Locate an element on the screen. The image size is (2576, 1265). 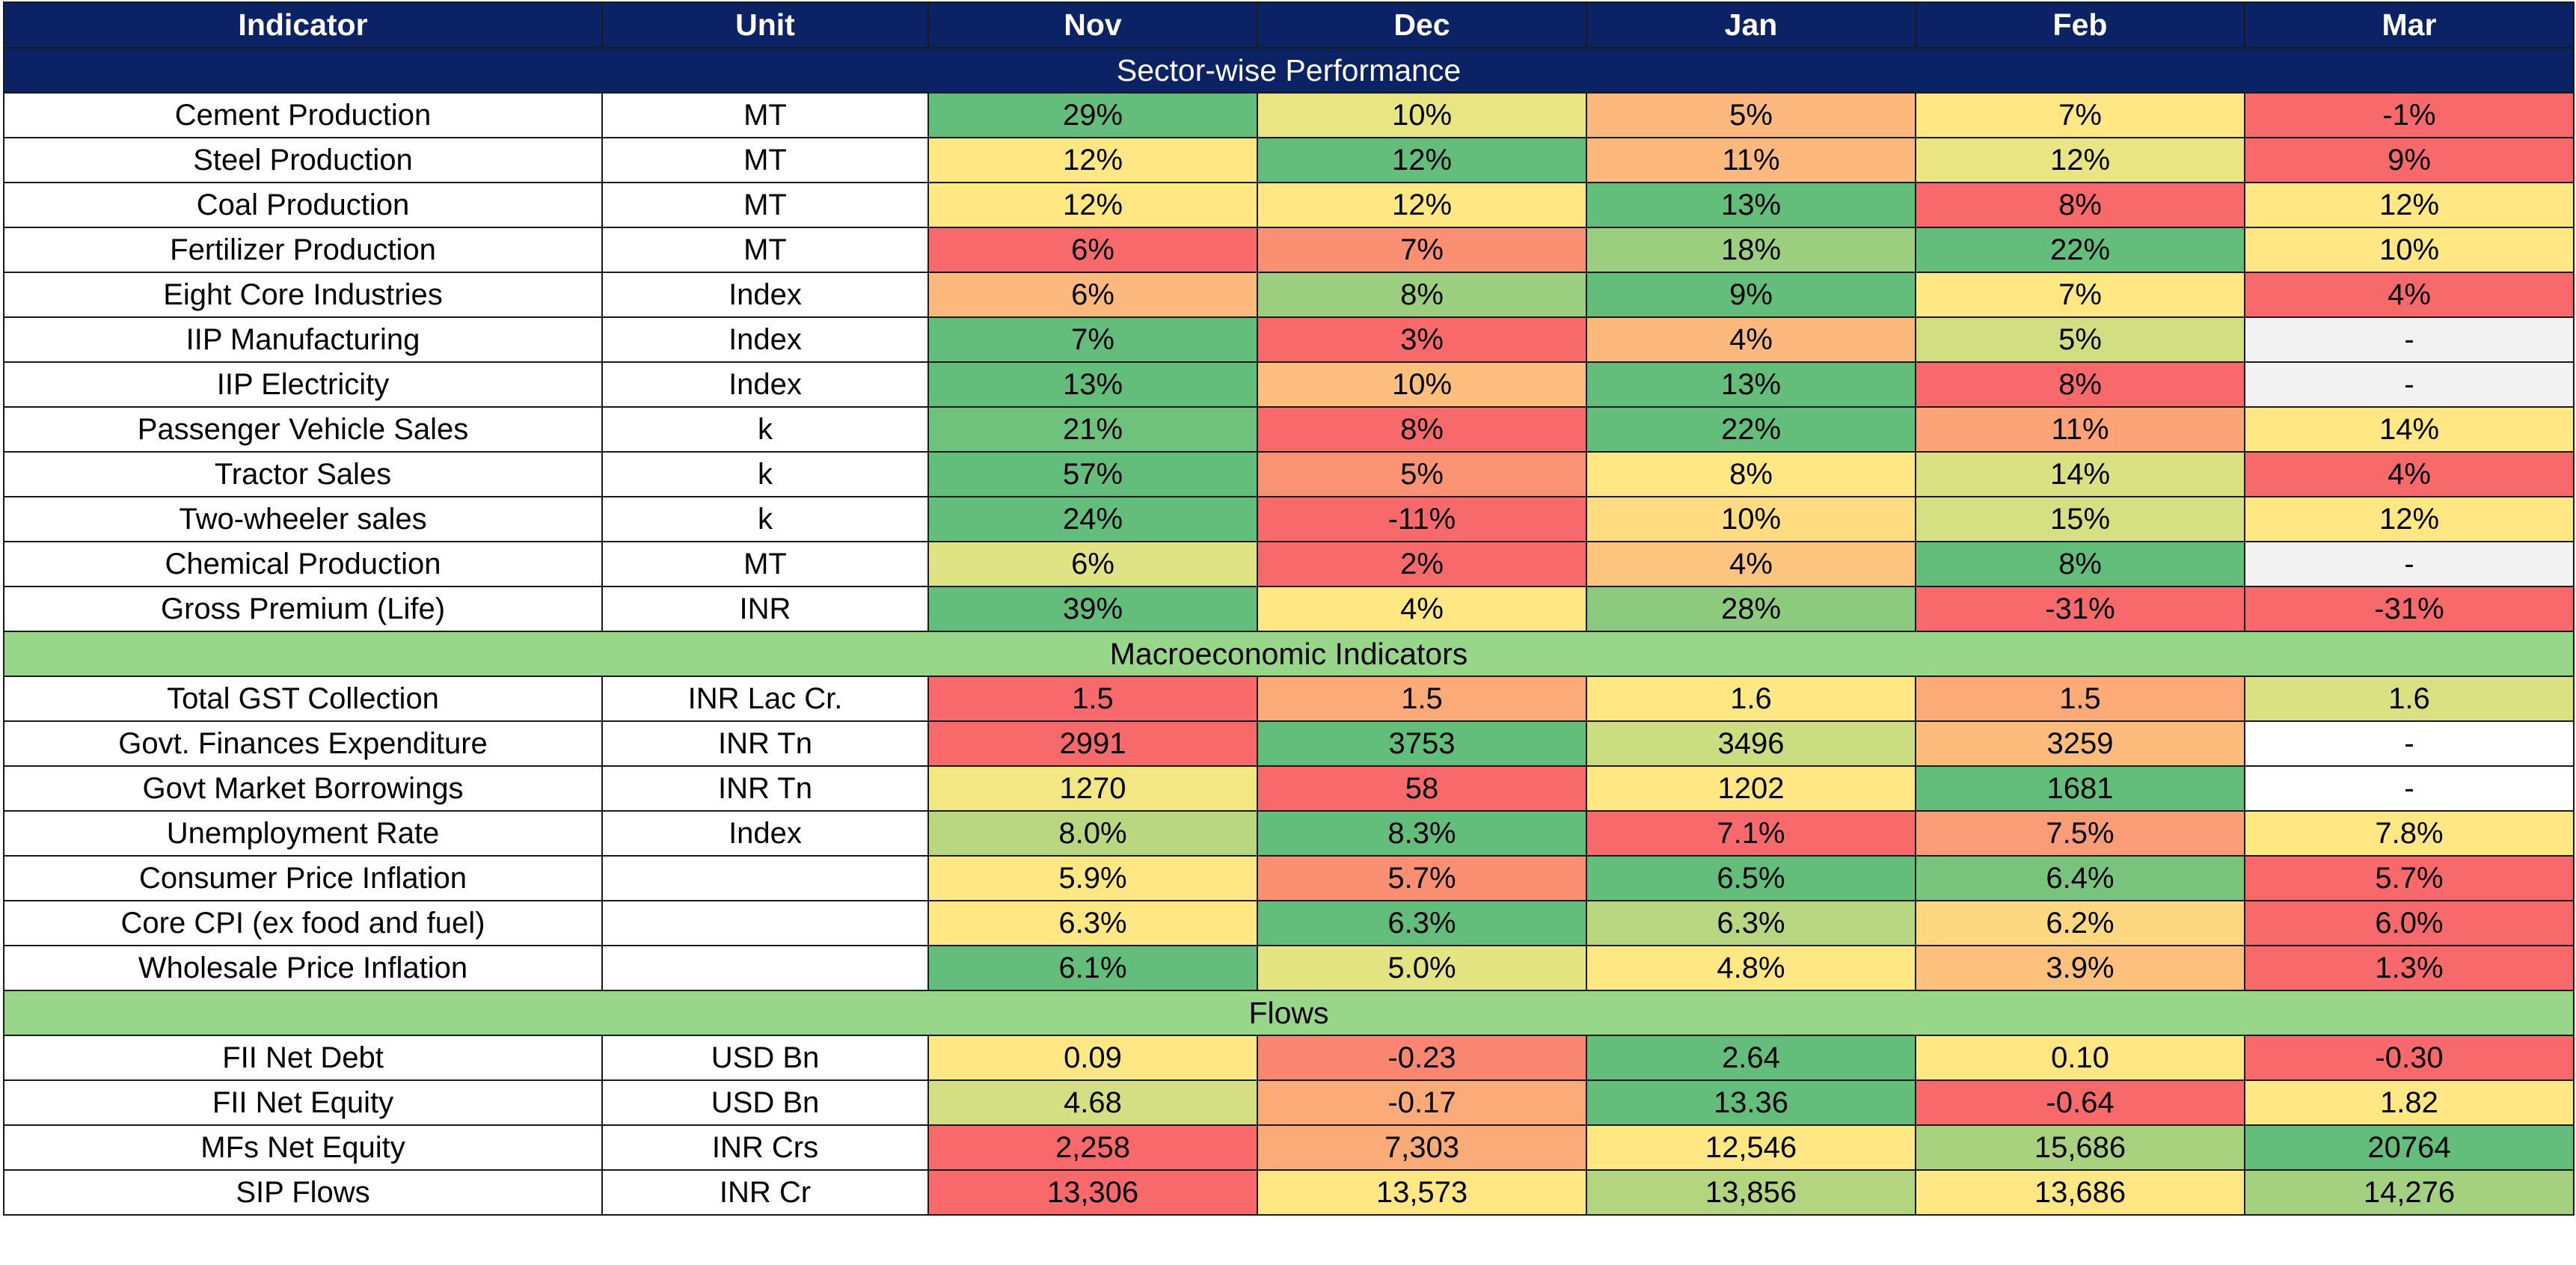
section-title: Flows is located at coordinates (1289, 1013).